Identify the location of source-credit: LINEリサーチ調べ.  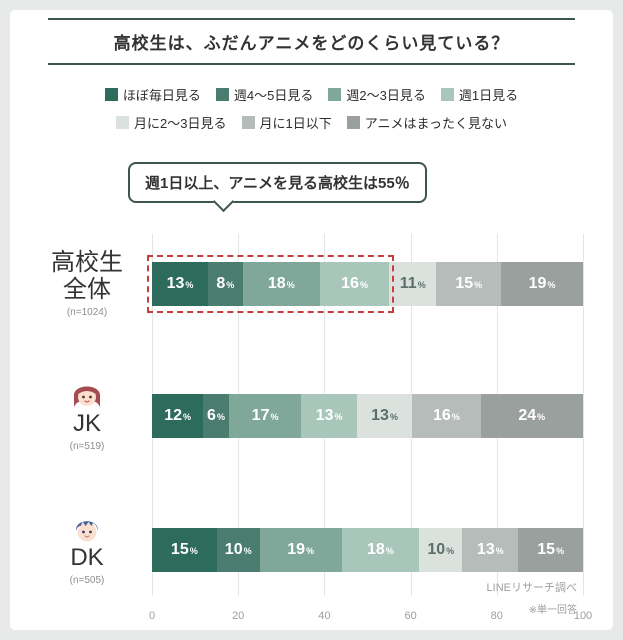
(531, 588).